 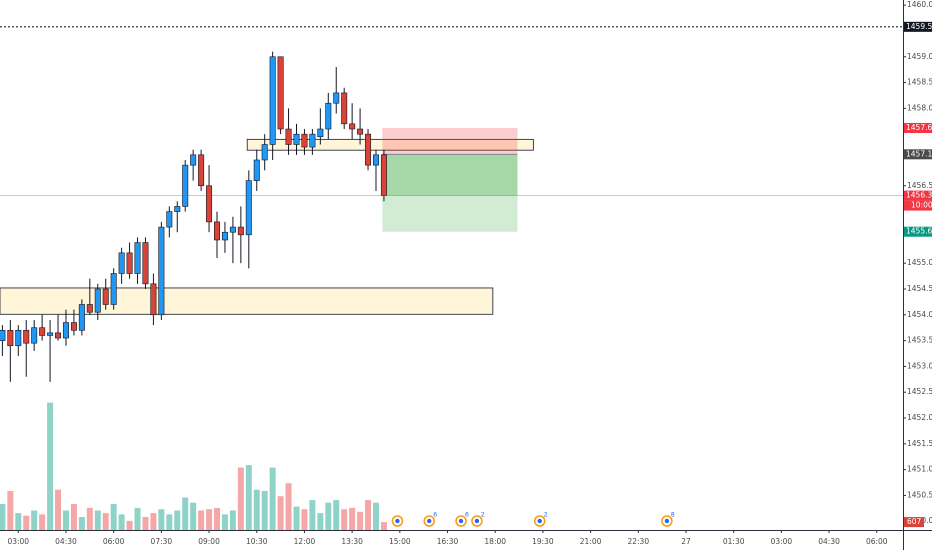 What do you see at coordinates (450, 175) in the screenshot?
I see `profit-filled` at bounding box center [450, 175].